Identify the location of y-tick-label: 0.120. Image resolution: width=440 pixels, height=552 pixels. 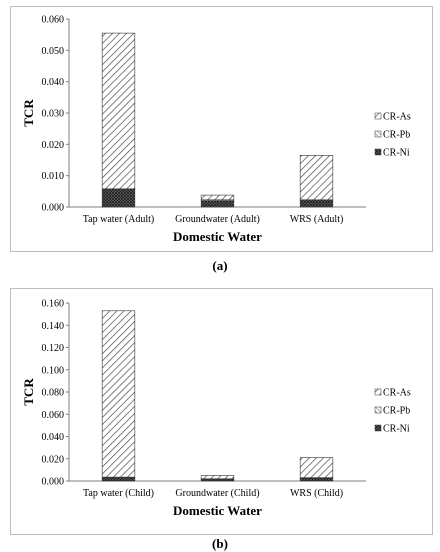
(53, 348).